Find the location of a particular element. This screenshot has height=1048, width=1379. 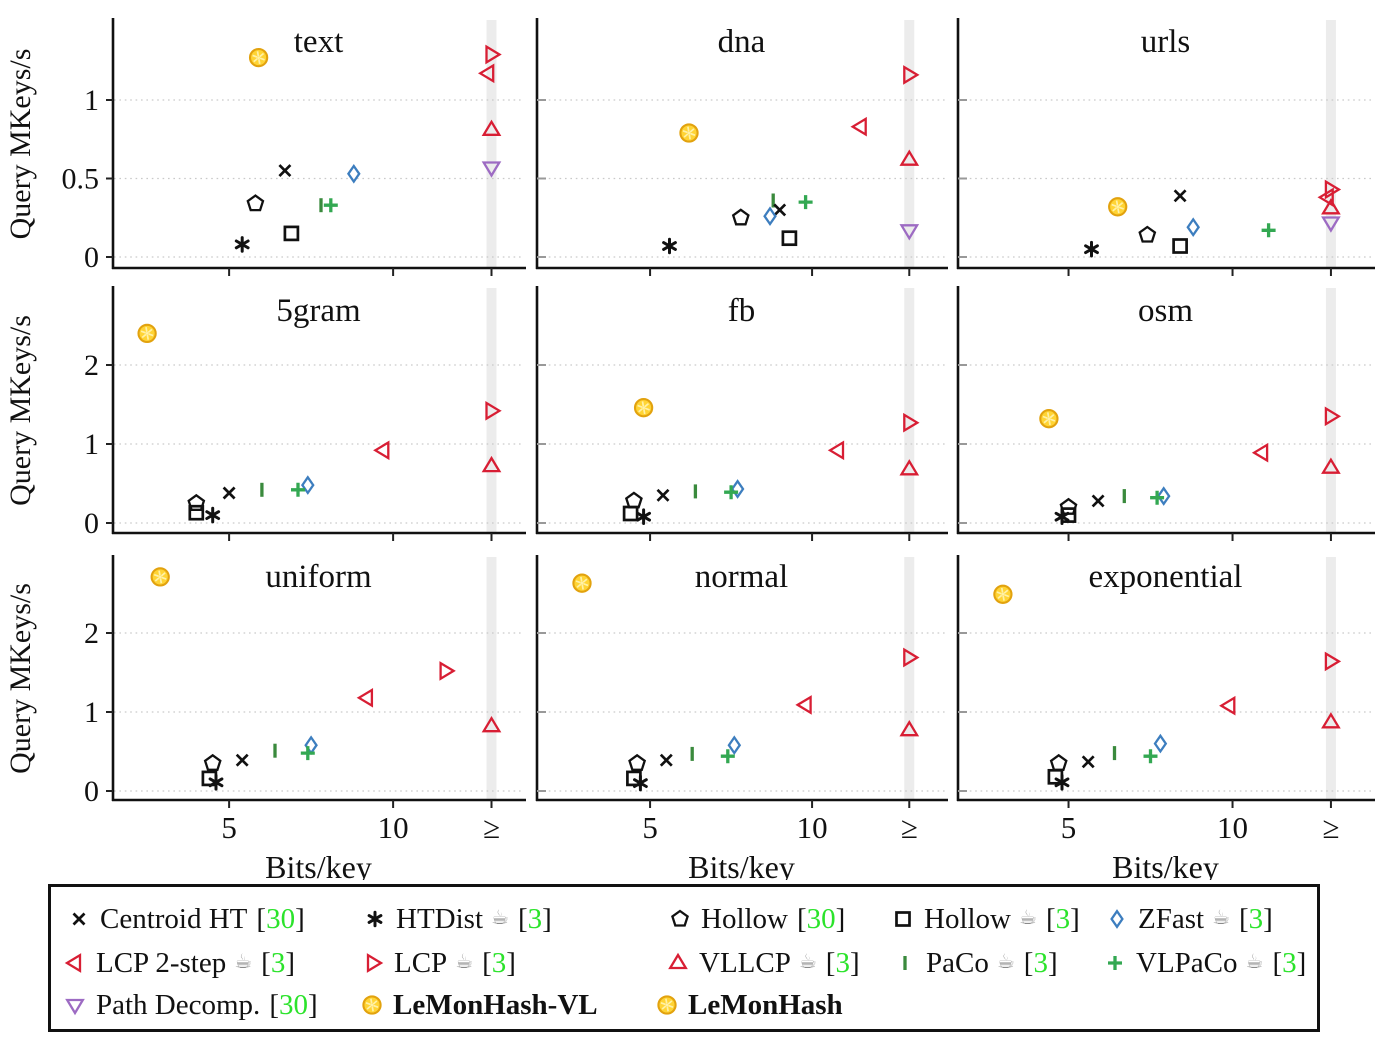

panel-title: urls is located at coordinates (1166, 42).